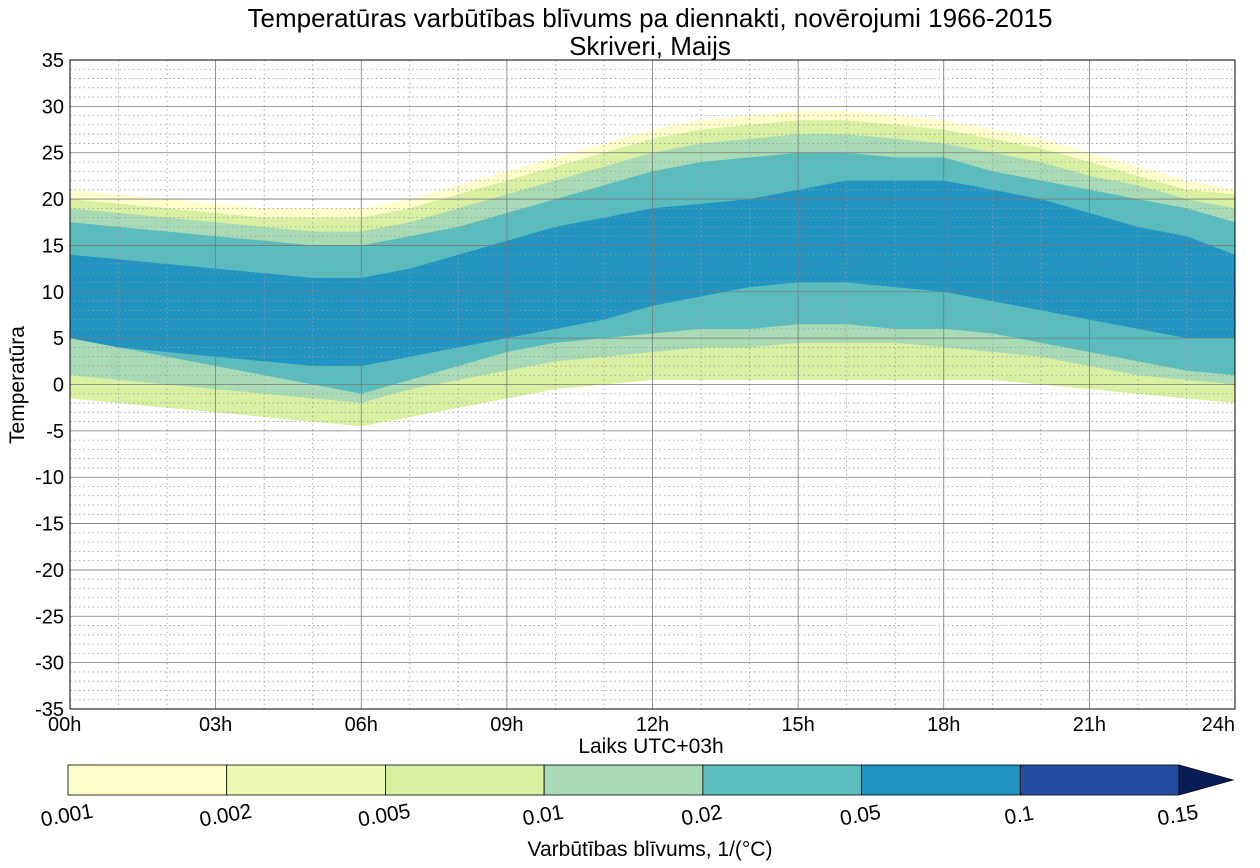  Describe the element at coordinates (1089, 725) in the screenshot. I see `x-tick-label: 21h` at that location.